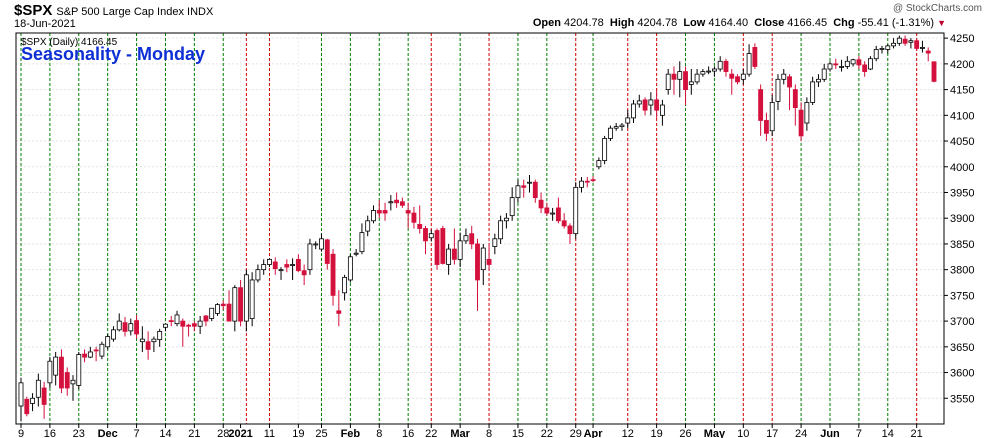  What do you see at coordinates (962, 399) in the screenshot?
I see `y-tick-label: 3550` at bounding box center [962, 399].